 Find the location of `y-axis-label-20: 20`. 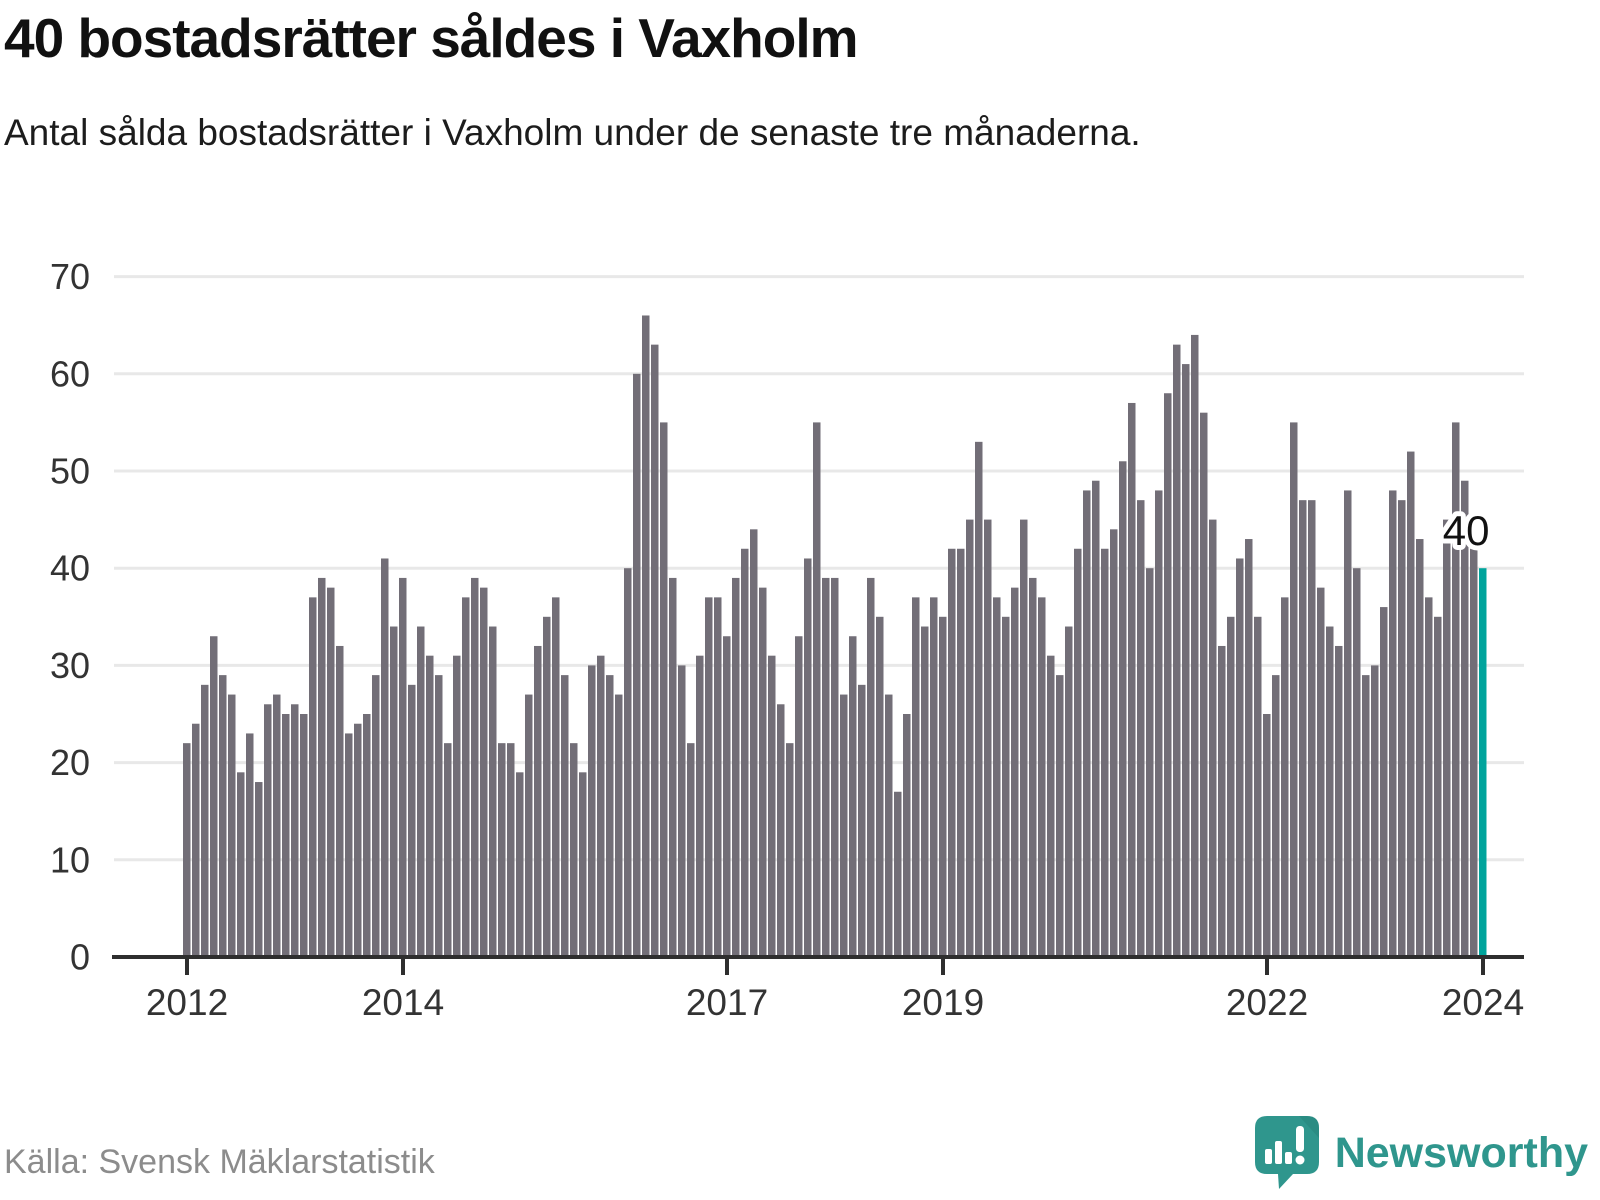

y-axis-label-20: 20 is located at coordinates (70, 762).